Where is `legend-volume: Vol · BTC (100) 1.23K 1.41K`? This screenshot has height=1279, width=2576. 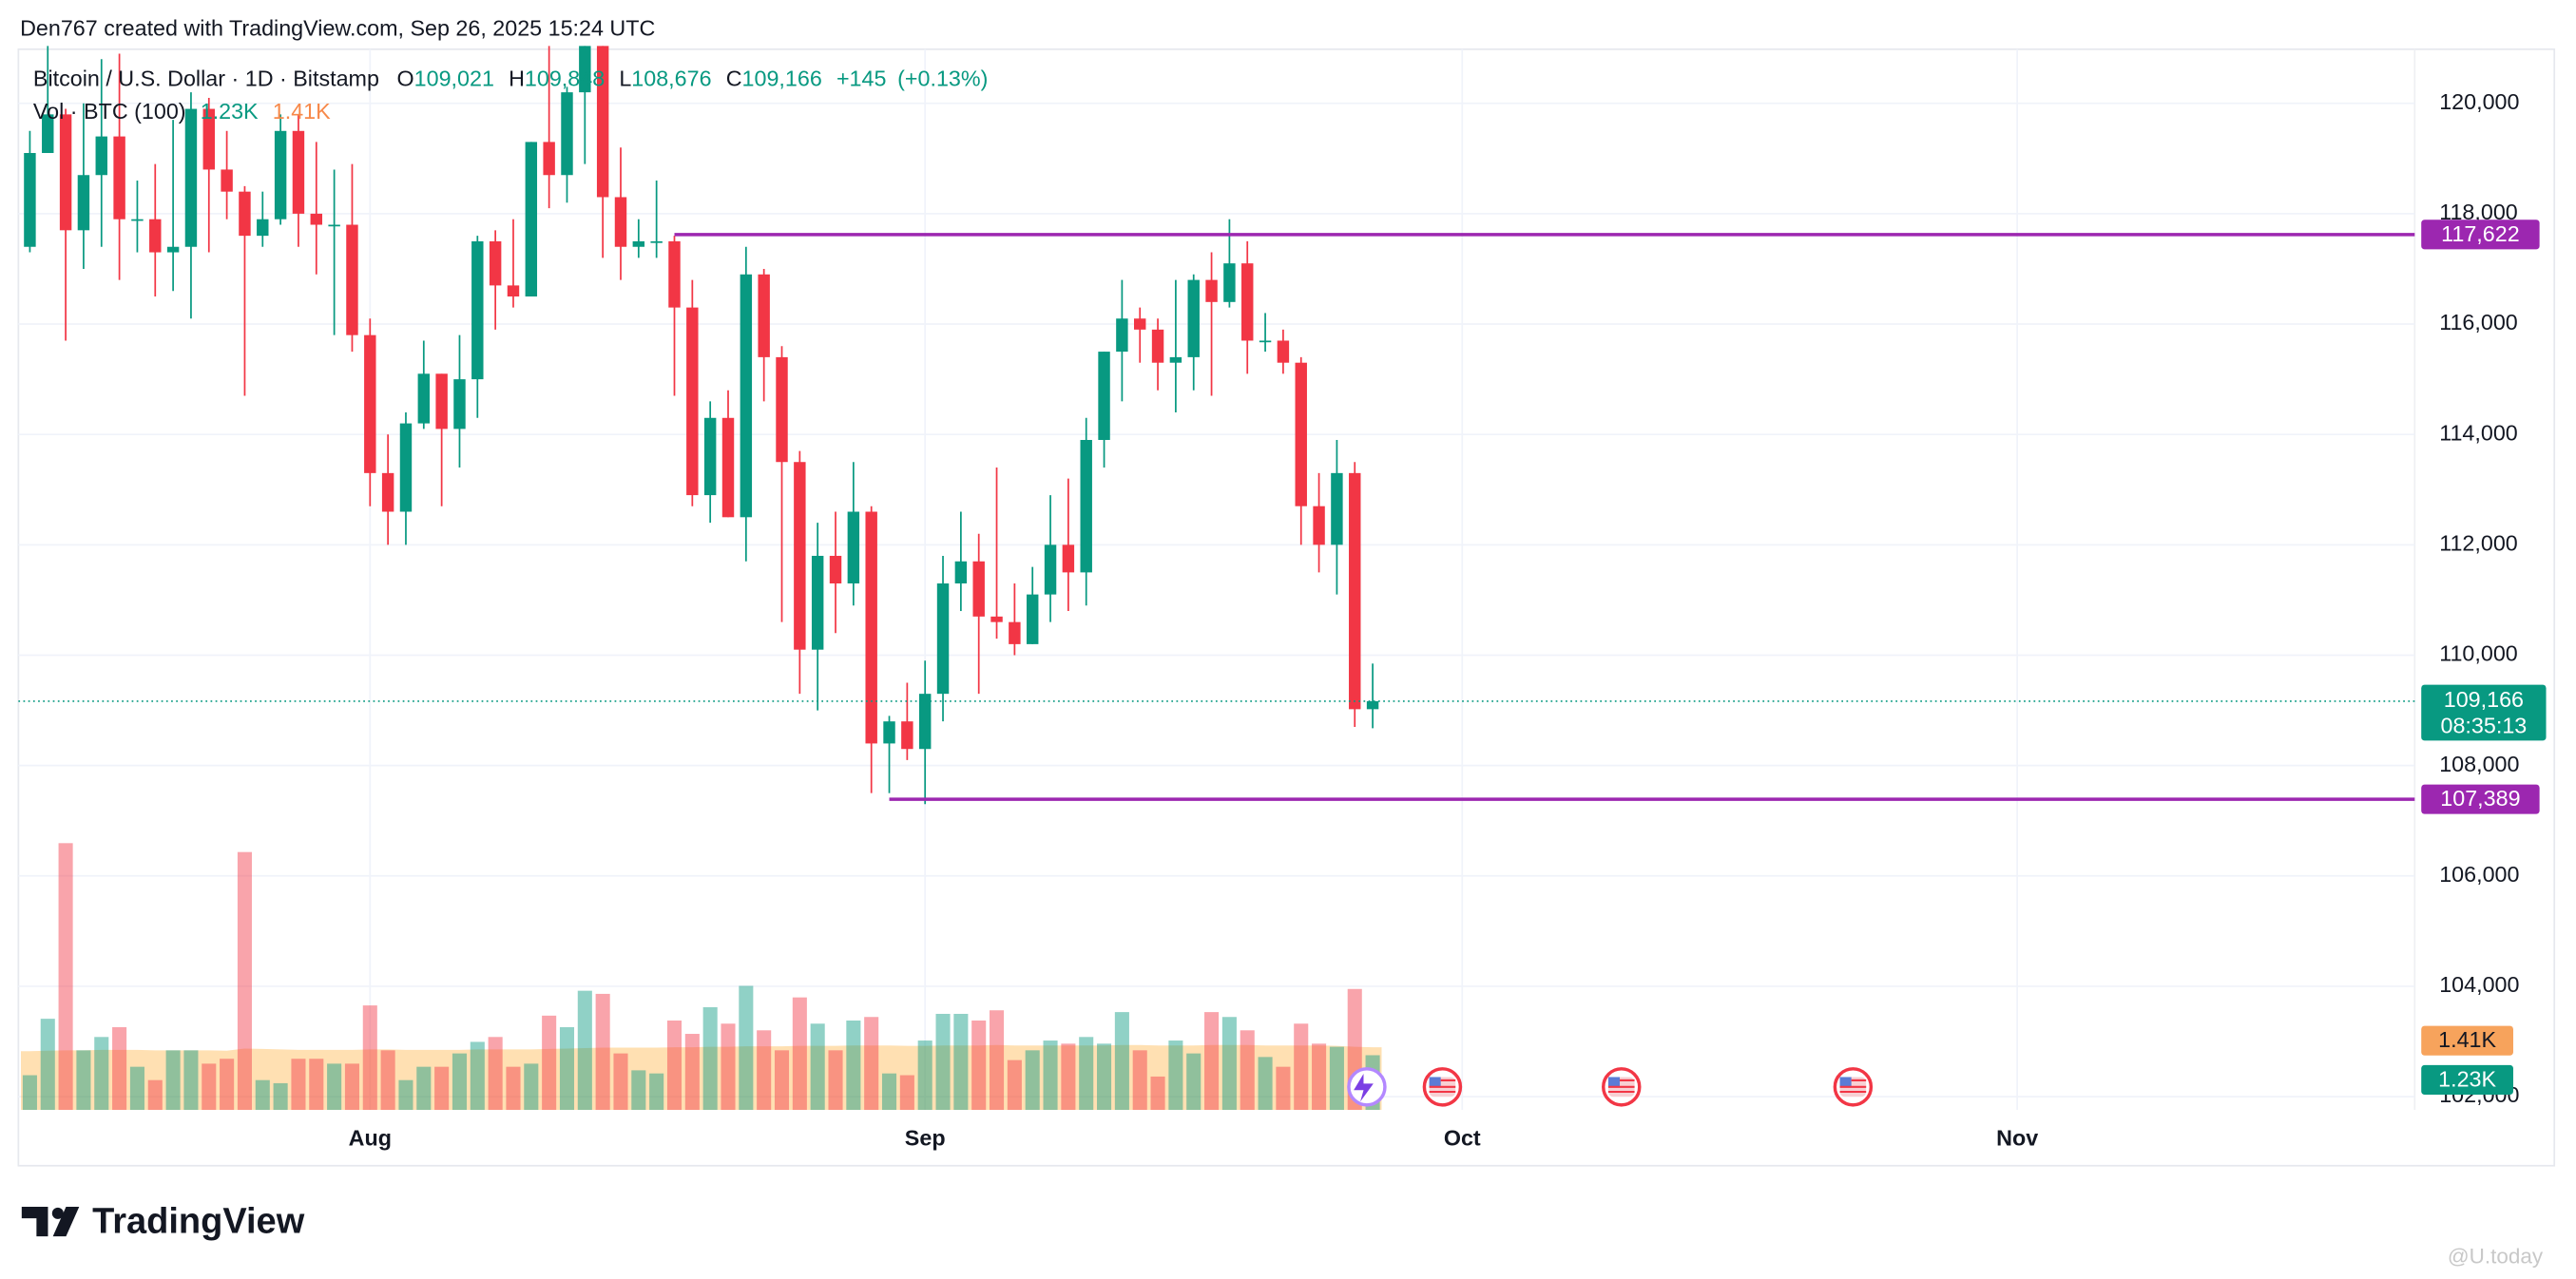 legend-volume: Vol · BTC (100) 1.23K 1.41K is located at coordinates (182, 111).